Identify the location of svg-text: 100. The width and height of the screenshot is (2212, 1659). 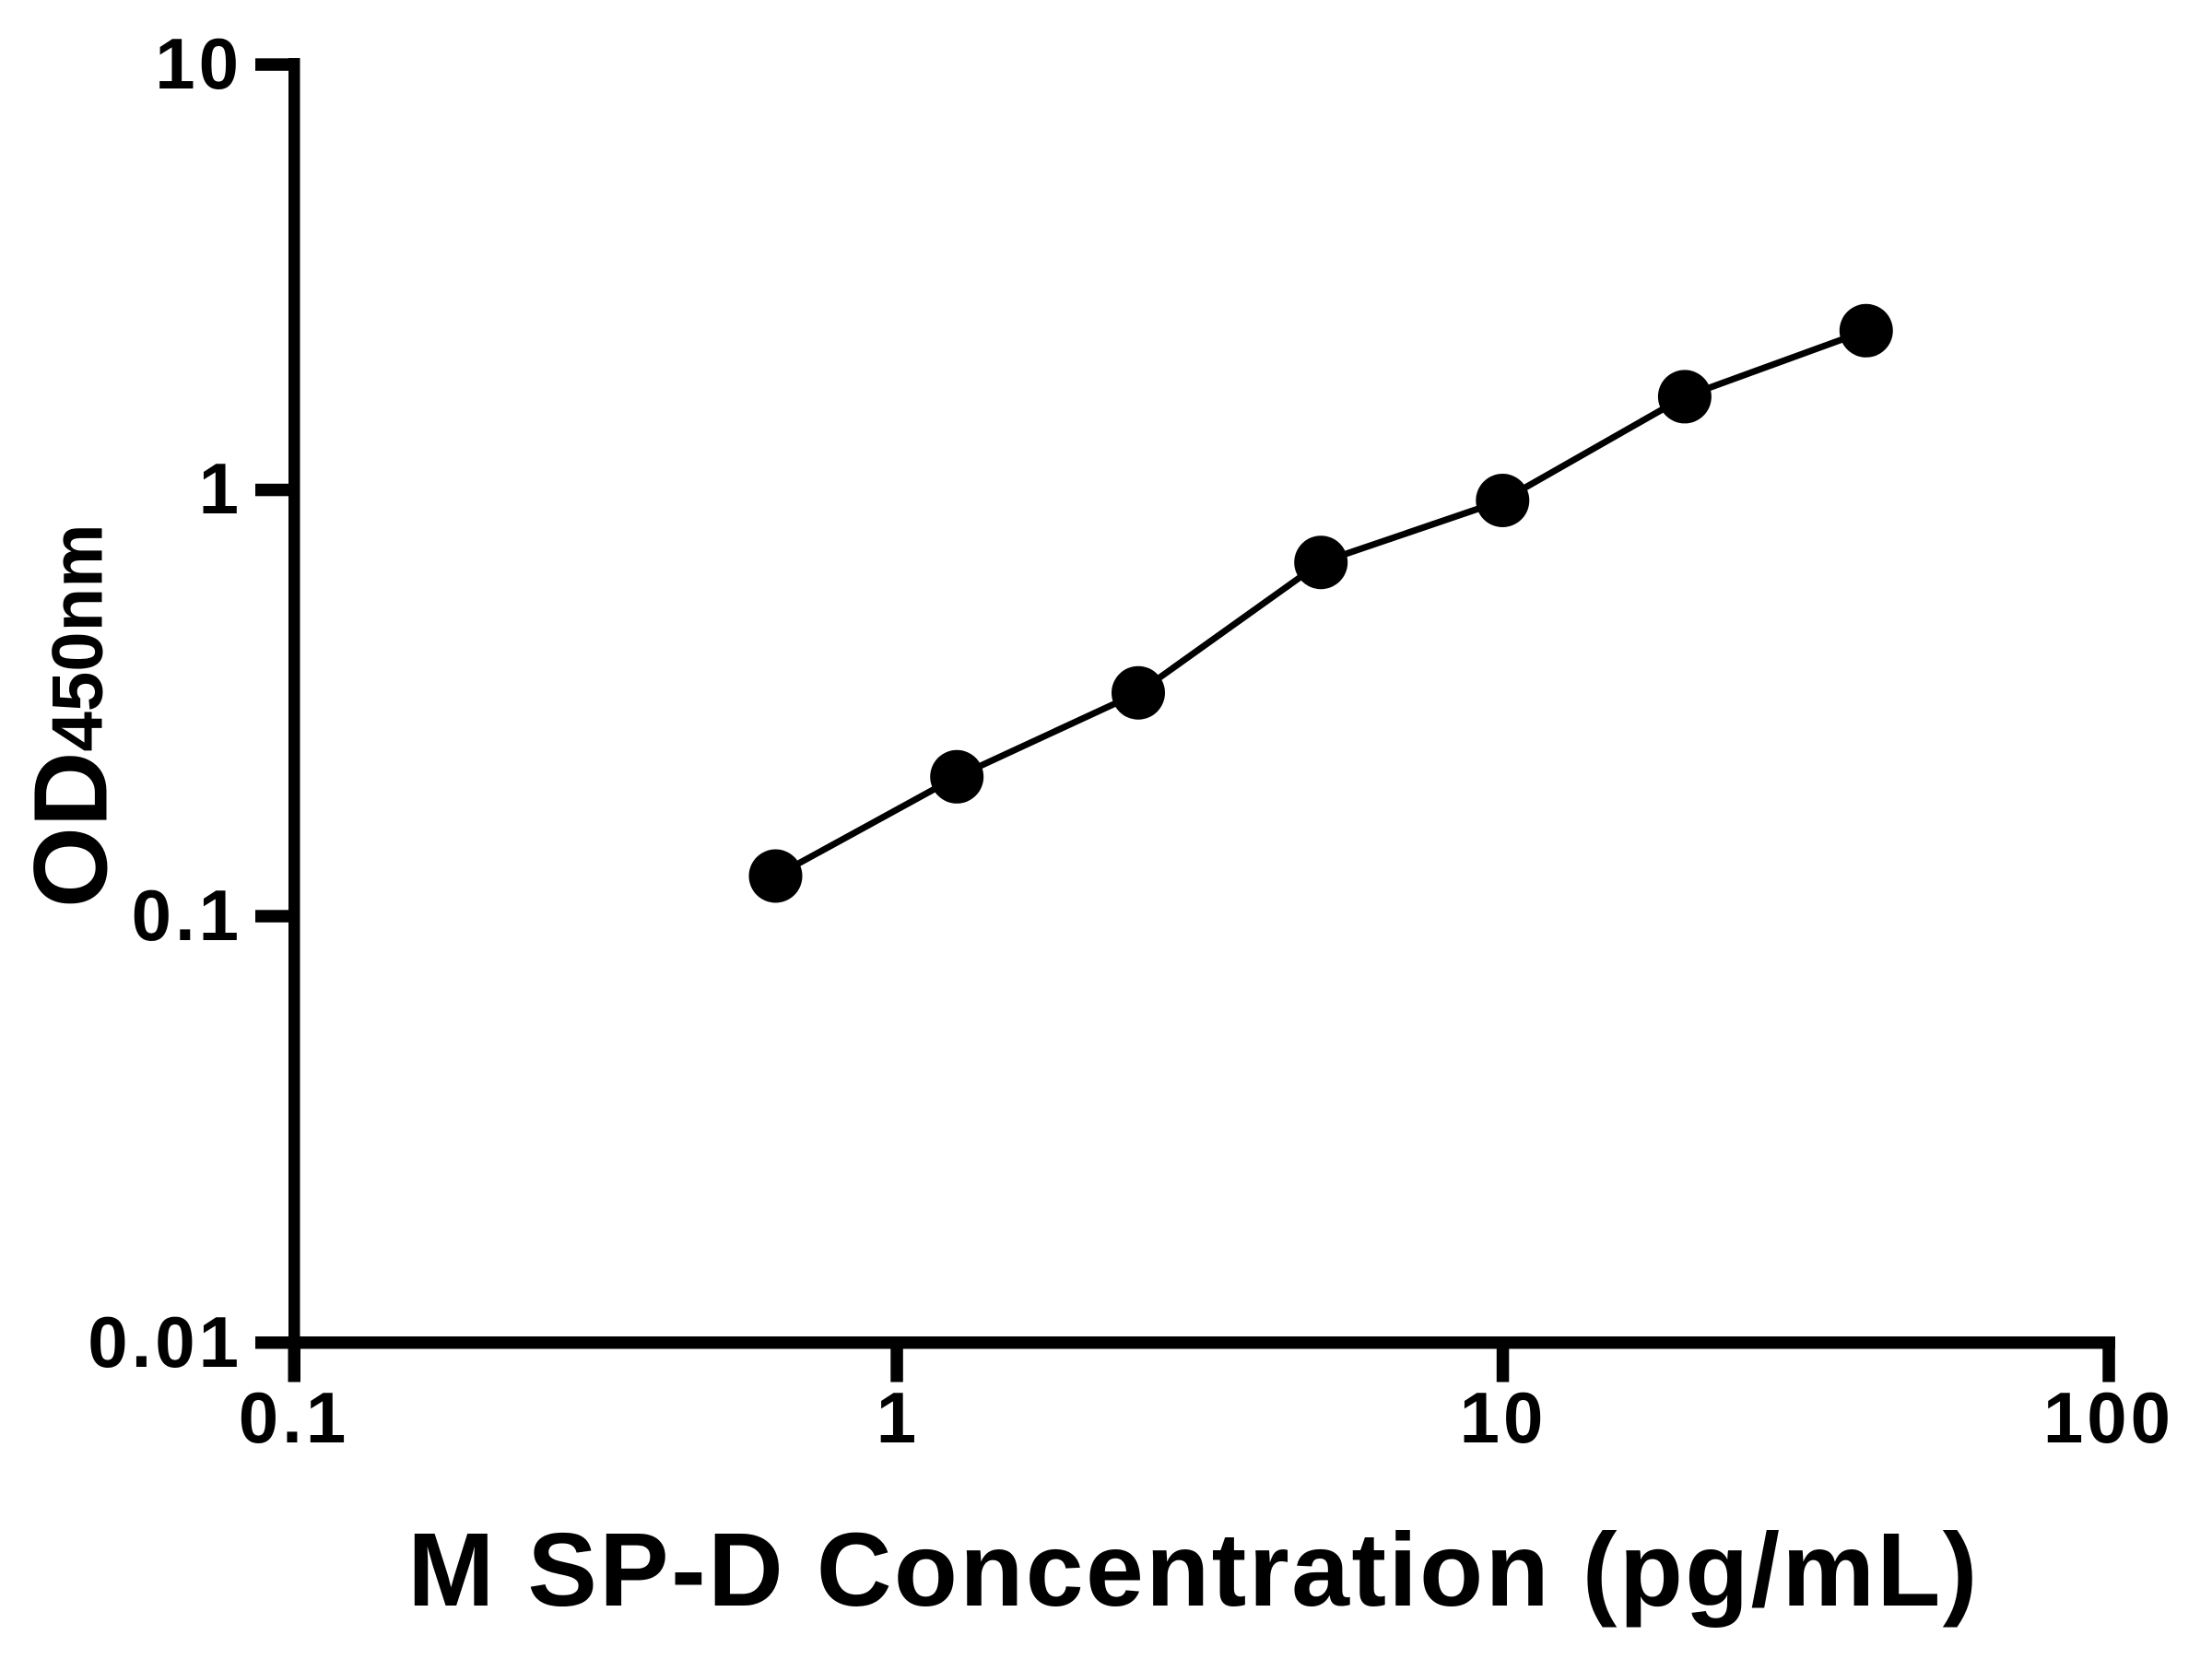
(2108, 1417).